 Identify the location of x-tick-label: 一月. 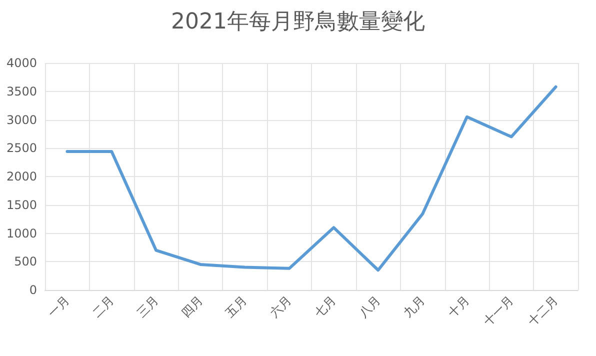
(58, 306).